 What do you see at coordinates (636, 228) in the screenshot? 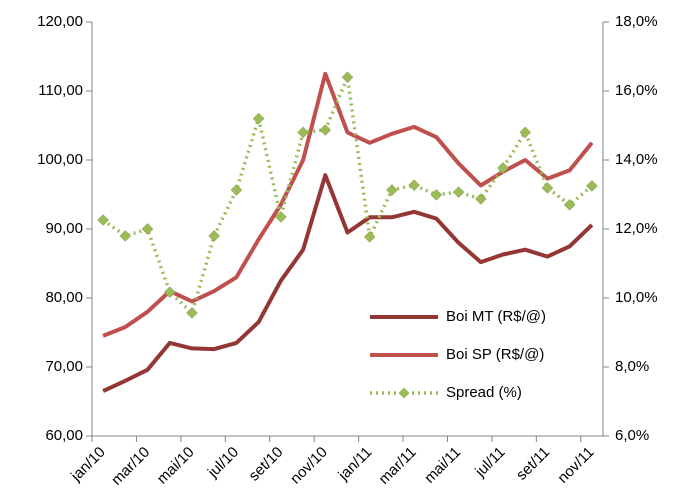
I see `y2-tick-label: 12,0%` at bounding box center [636, 228].